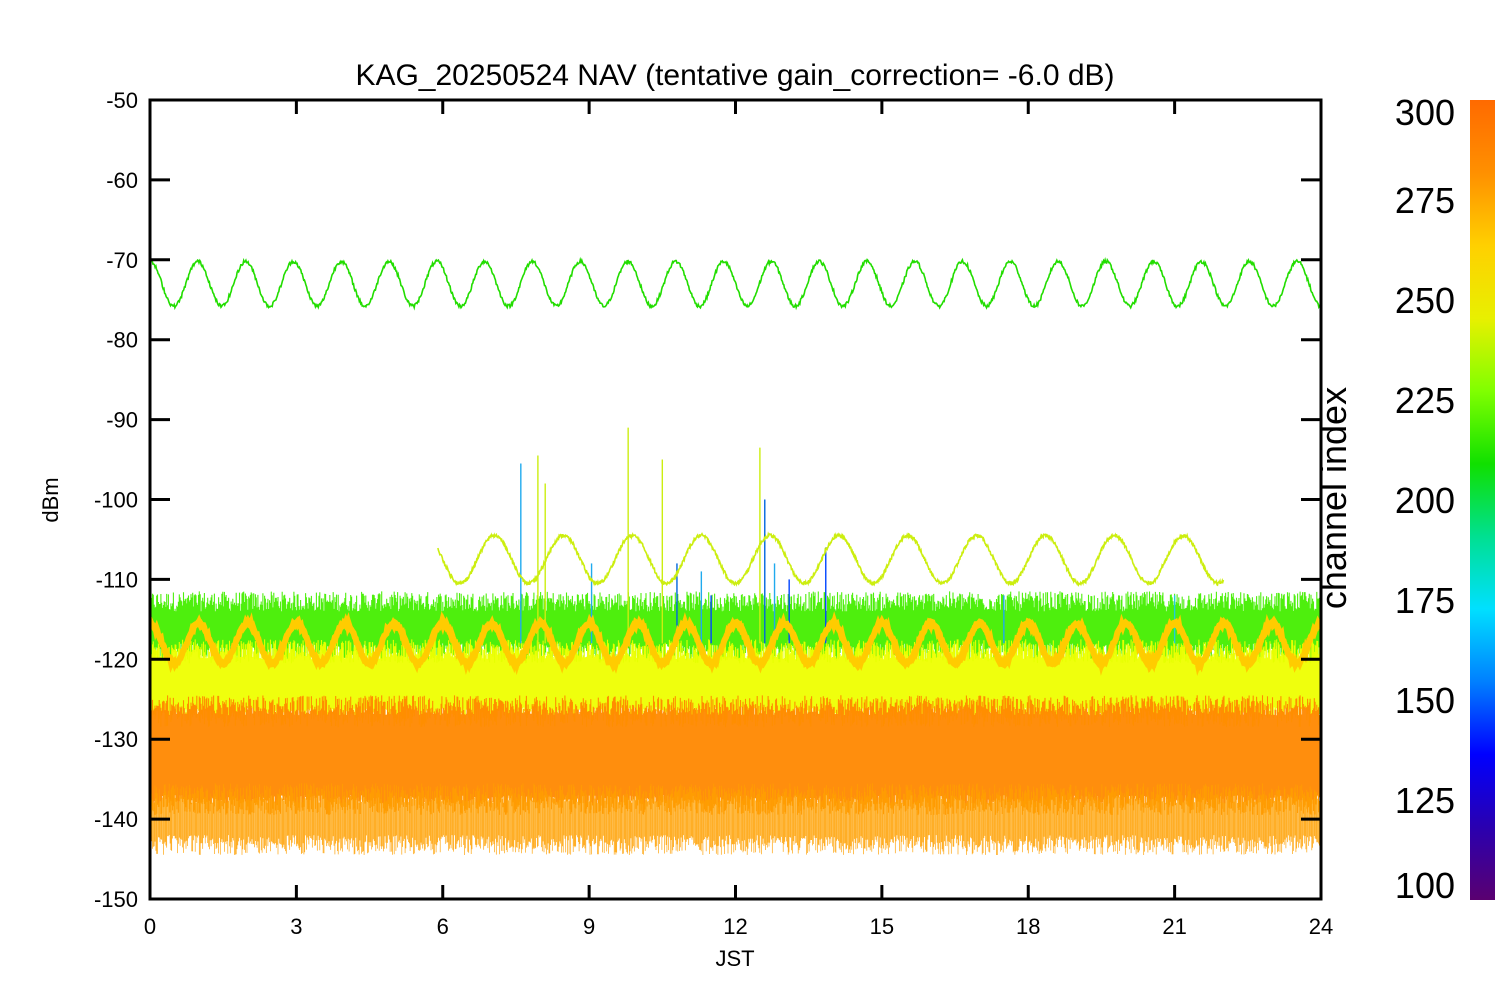 The height and width of the screenshot is (1000, 1500). Describe the element at coordinates (735, 926) in the screenshot. I see `x-tick-label: 12` at that location.